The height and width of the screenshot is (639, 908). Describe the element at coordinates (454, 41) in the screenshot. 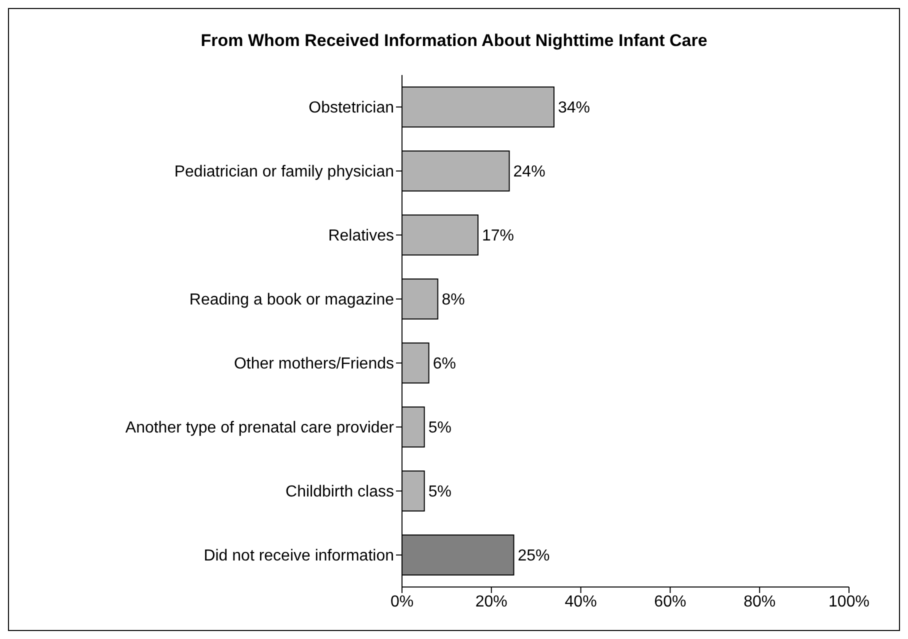

I see `chart-title: From Whom Received Information About Nighttime Infant Care` at that location.